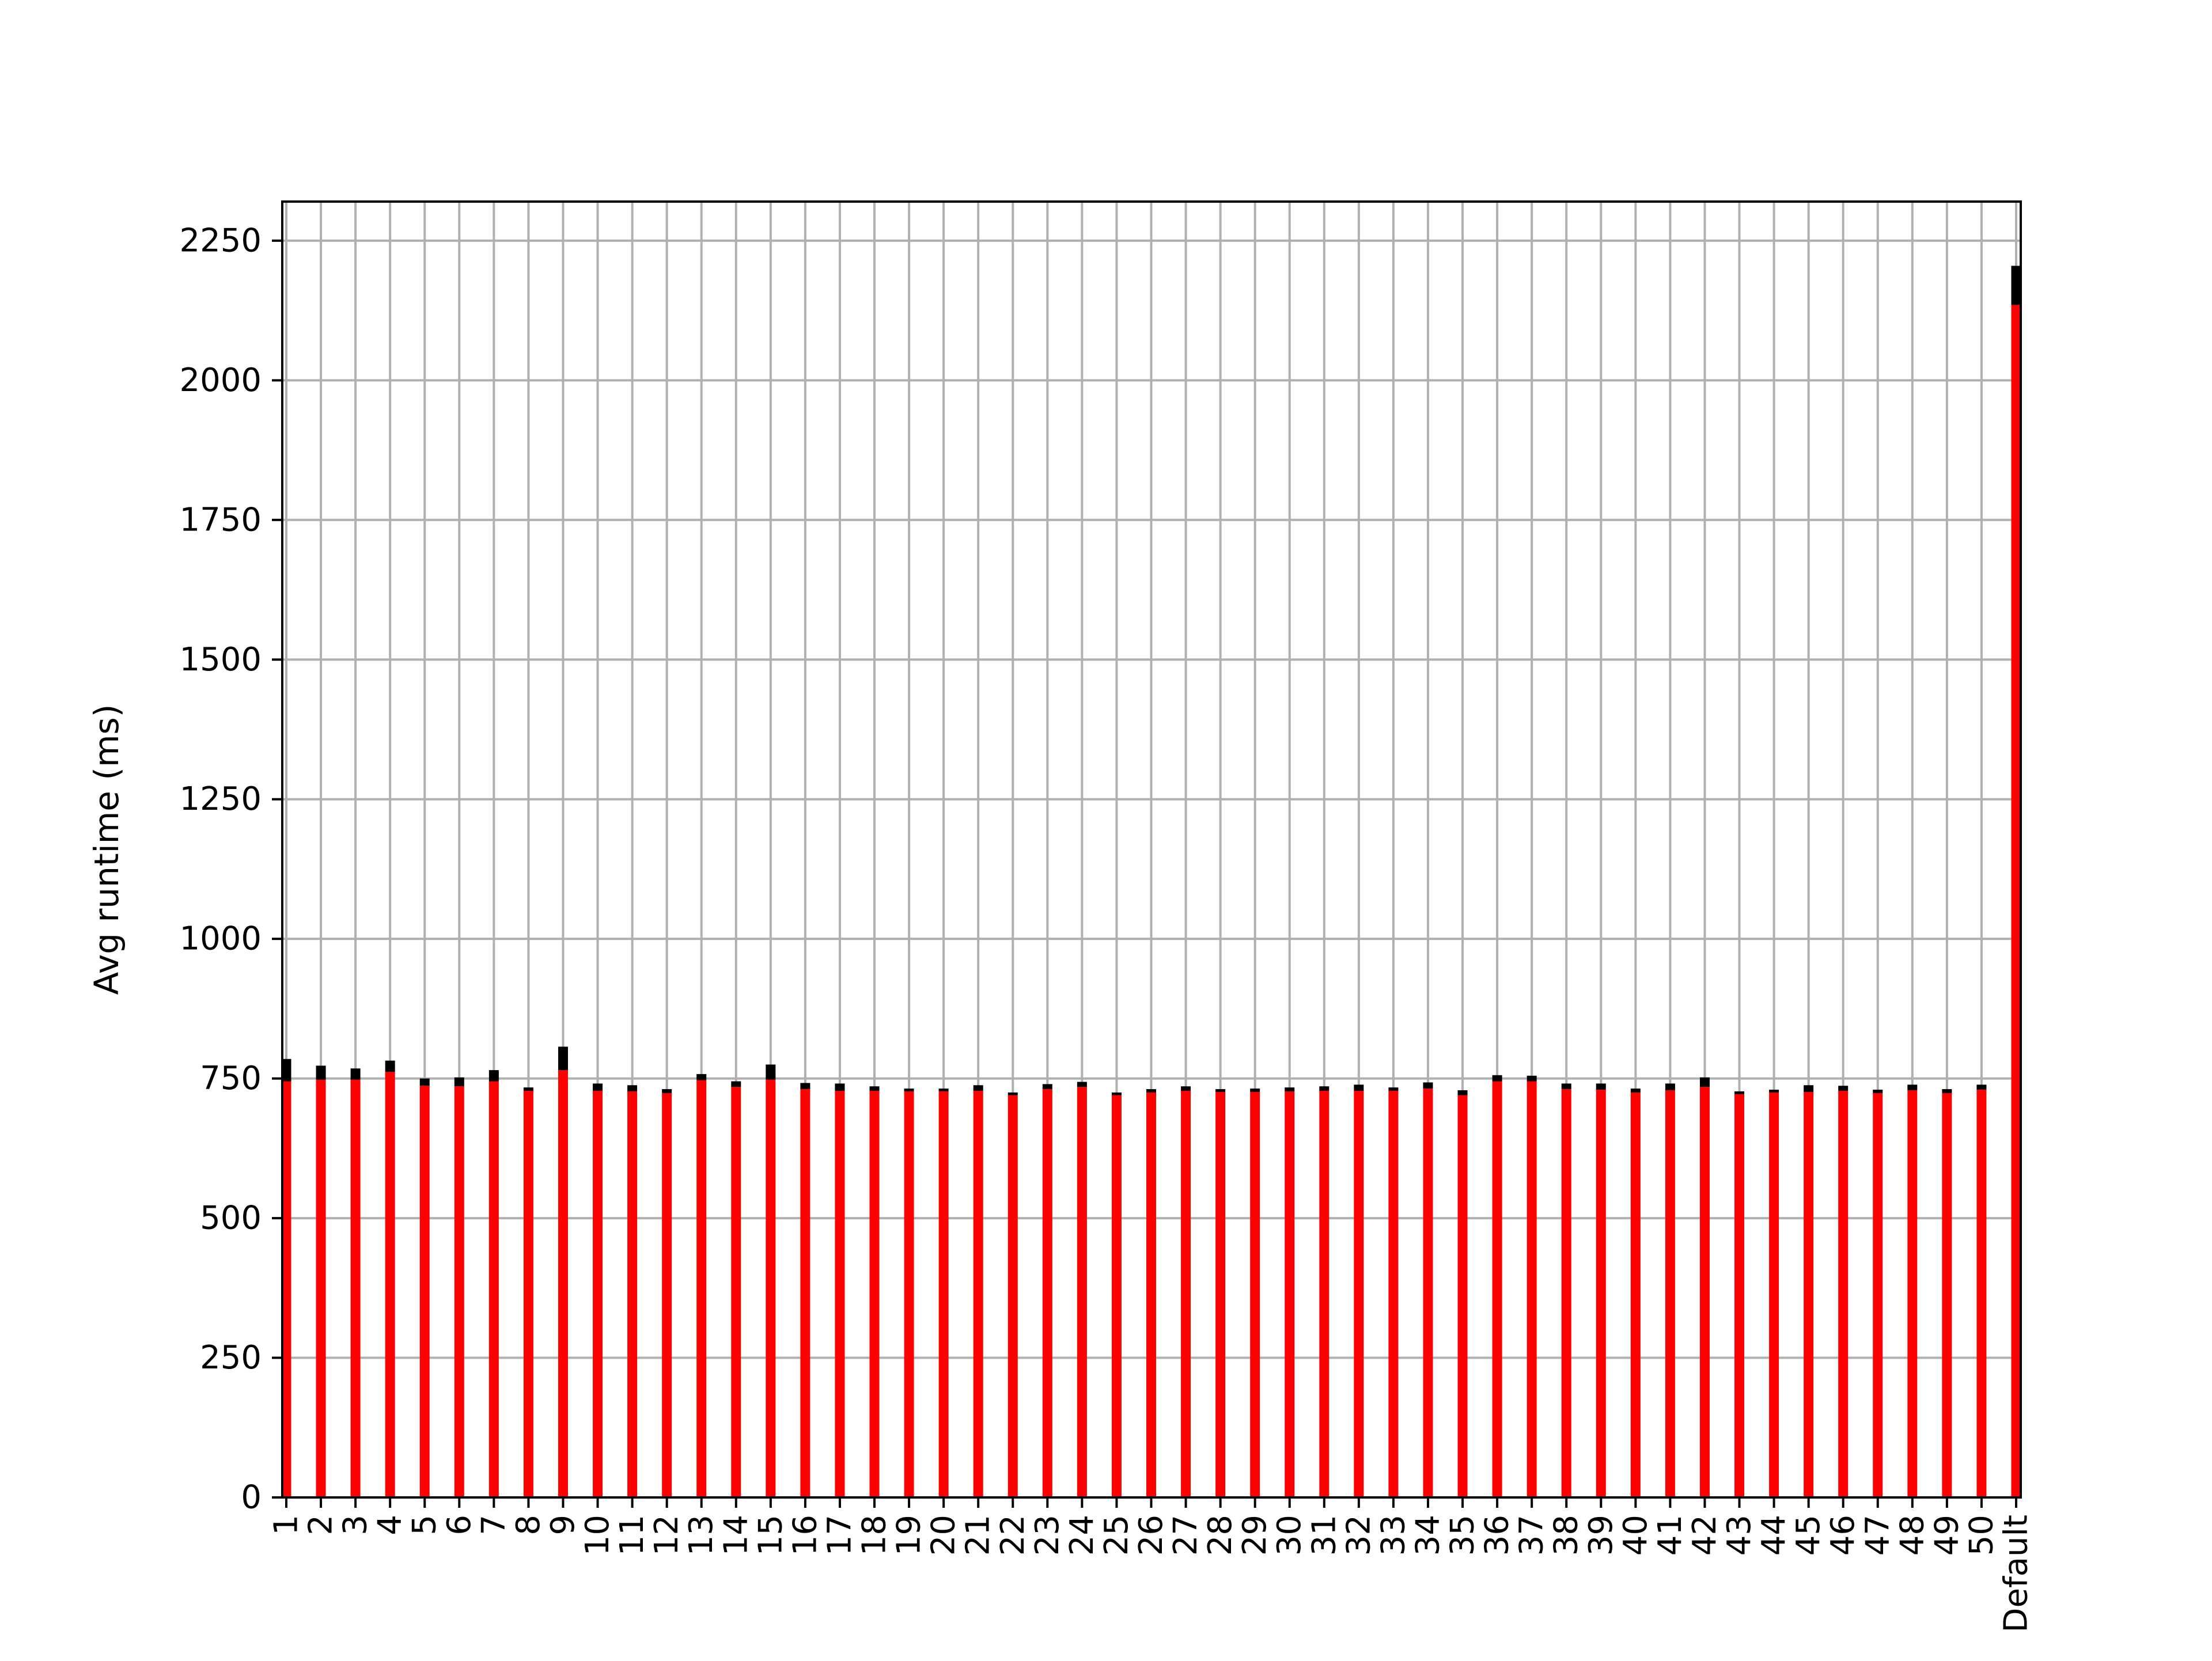 This screenshot has height=1661, width=2212. I want to click on x-tick-label: 38, so click(1566, 1535).